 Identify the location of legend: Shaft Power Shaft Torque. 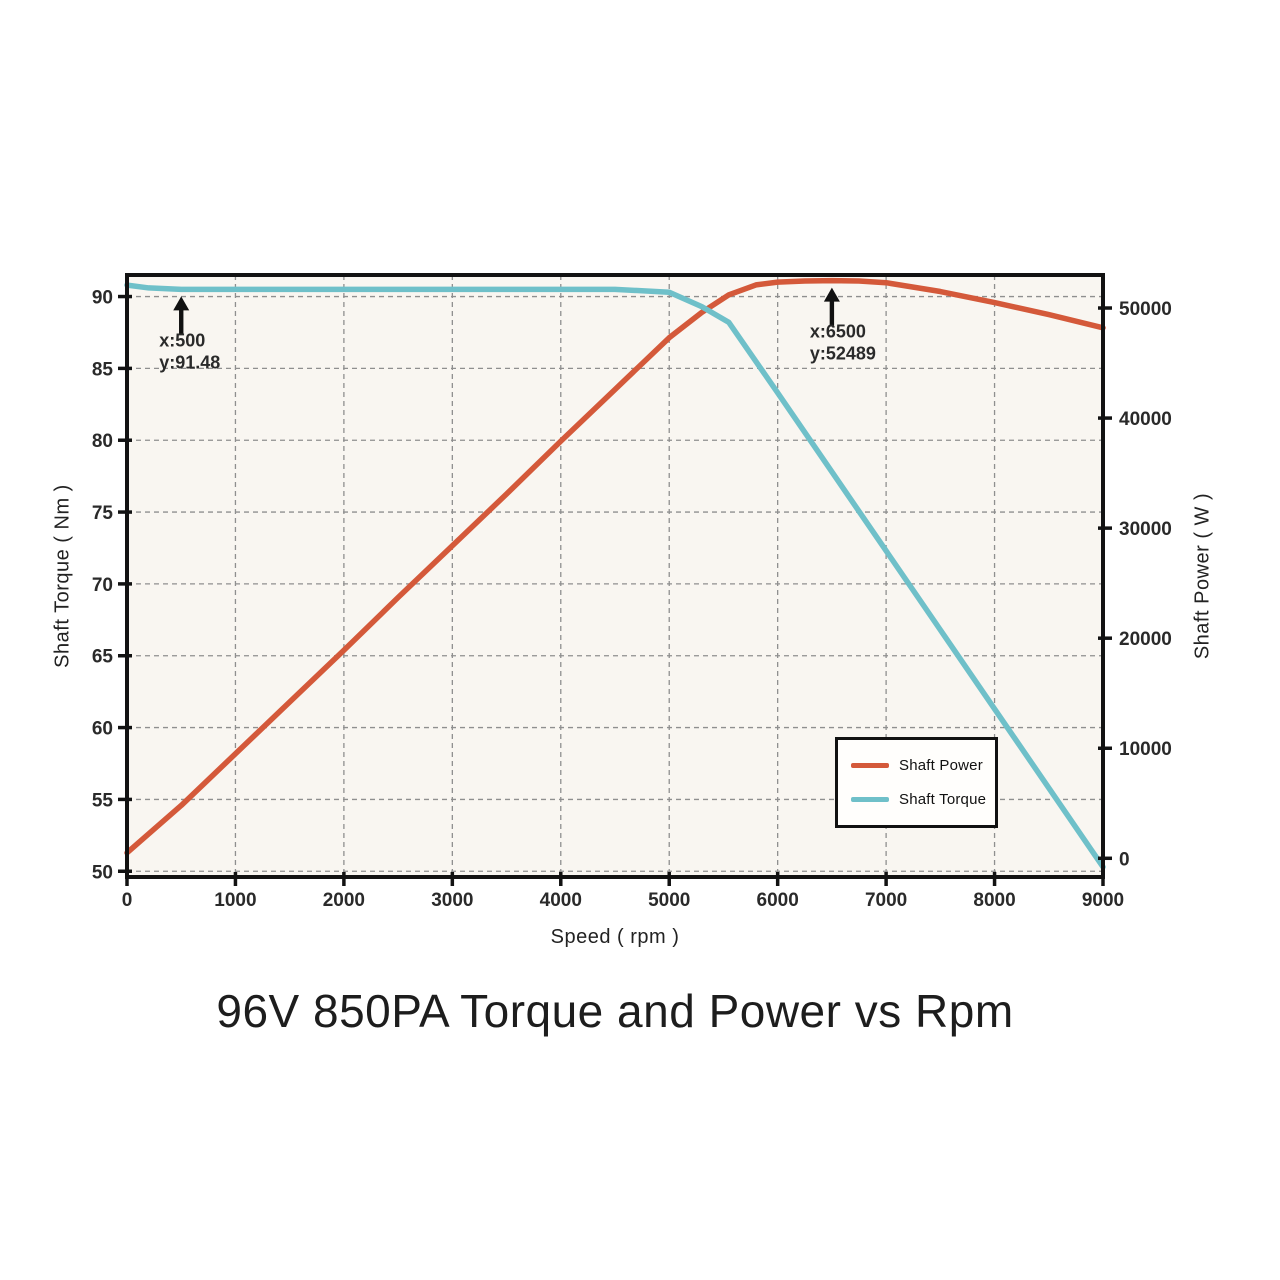
(916, 782).